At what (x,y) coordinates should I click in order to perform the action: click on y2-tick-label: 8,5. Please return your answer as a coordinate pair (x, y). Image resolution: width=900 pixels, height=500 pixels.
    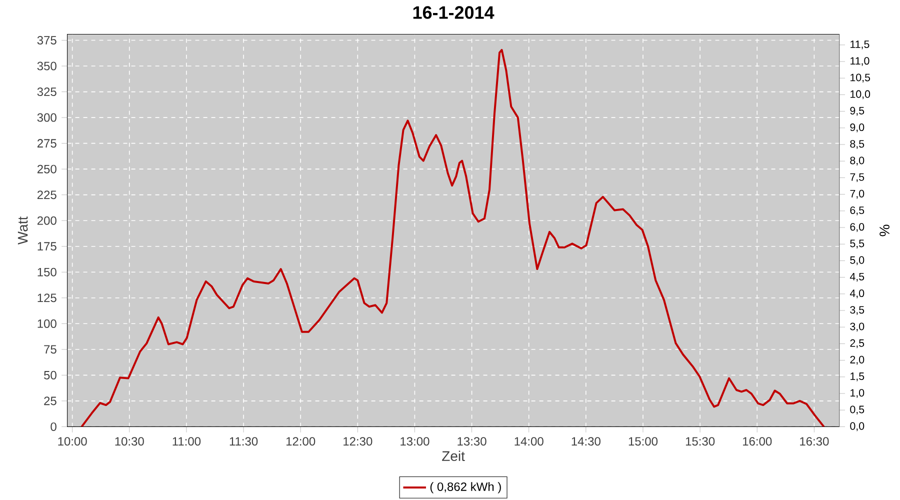
    Looking at the image, I should click on (857, 144).